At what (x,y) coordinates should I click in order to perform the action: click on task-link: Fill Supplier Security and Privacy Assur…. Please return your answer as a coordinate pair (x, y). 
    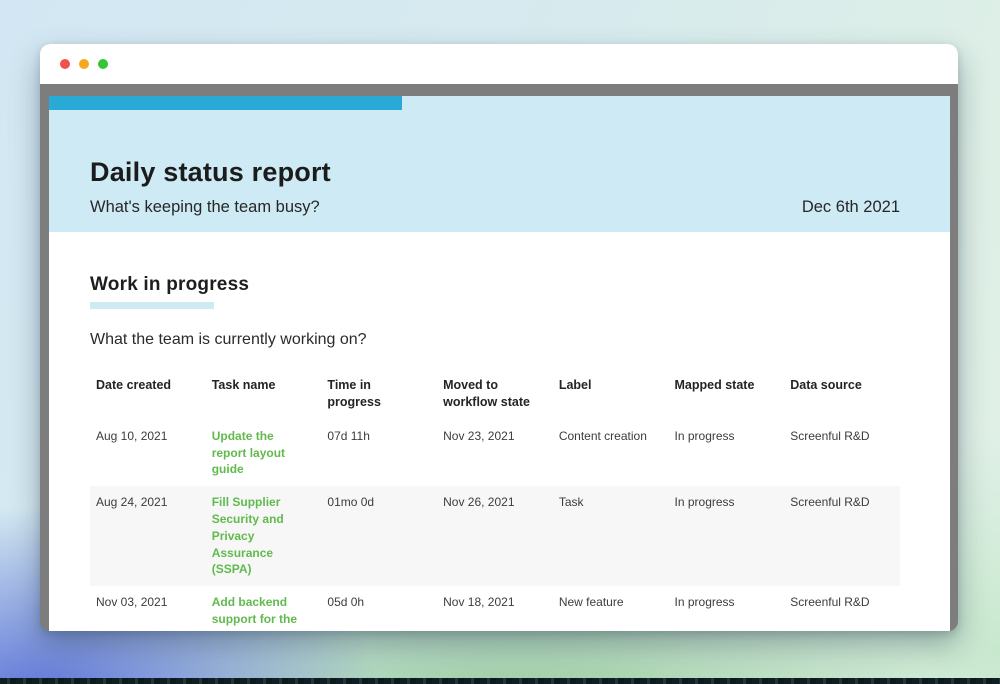
    Looking at the image, I should click on (247, 536).